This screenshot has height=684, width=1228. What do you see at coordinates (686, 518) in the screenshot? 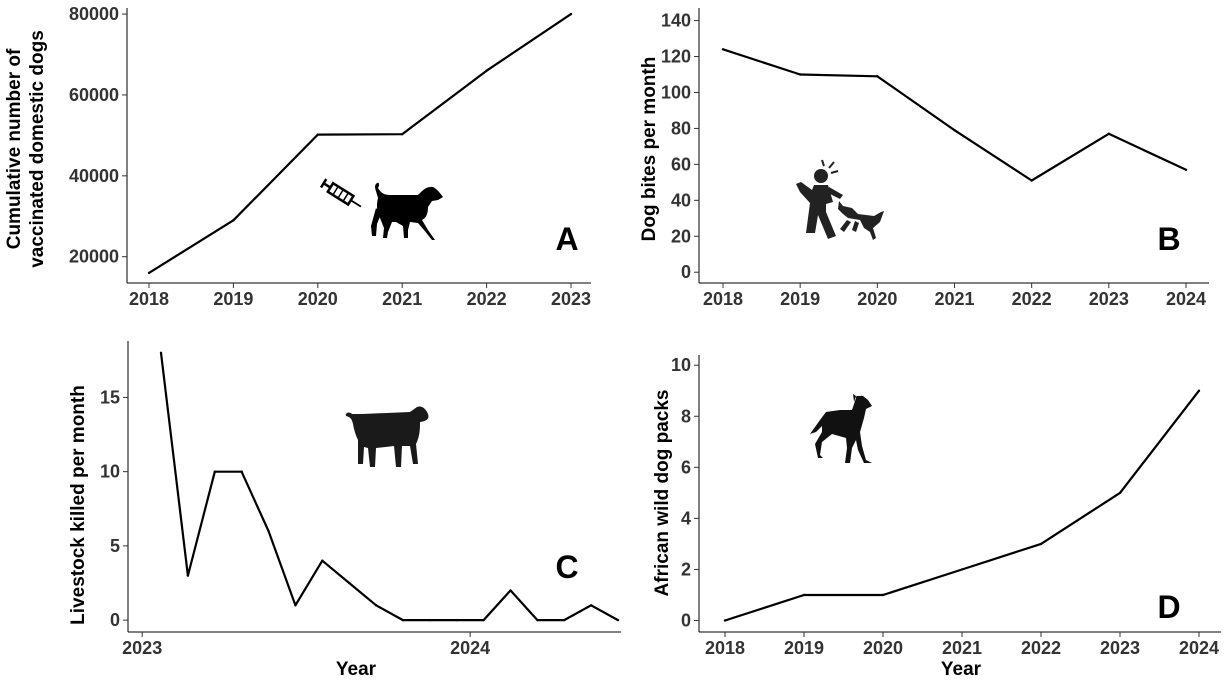
I see `y-tick-label: 4` at bounding box center [686, 518].